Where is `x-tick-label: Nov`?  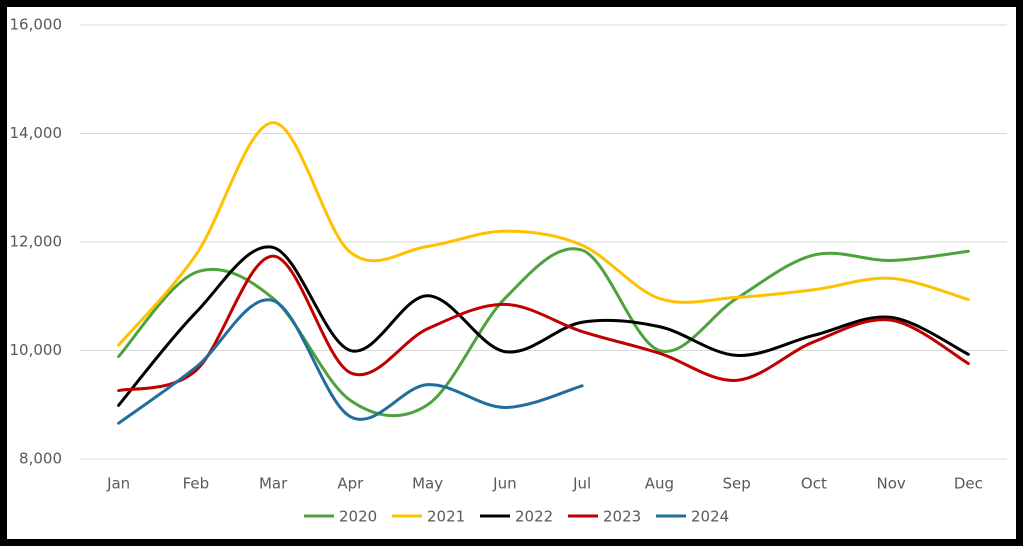
x-tick-label: Nov is located at coordinates (890, 484).